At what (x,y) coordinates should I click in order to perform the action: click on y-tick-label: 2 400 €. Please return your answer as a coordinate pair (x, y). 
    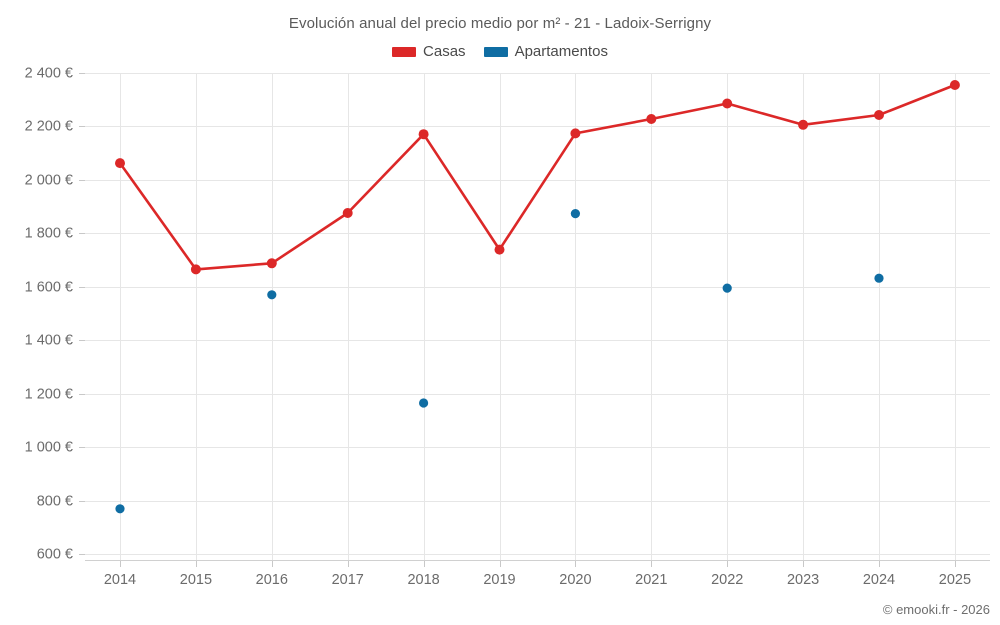
    Looking at the image, I should click on (49, 73).